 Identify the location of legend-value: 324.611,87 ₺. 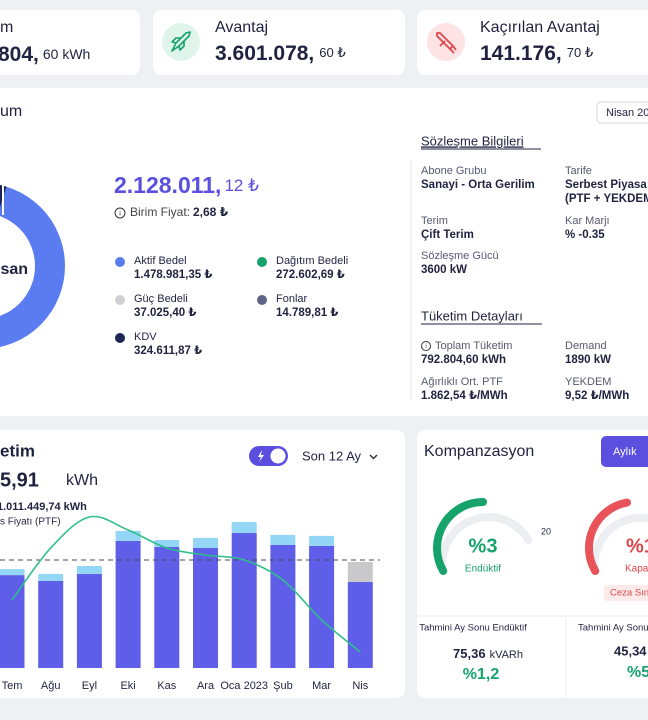
(168, 351).